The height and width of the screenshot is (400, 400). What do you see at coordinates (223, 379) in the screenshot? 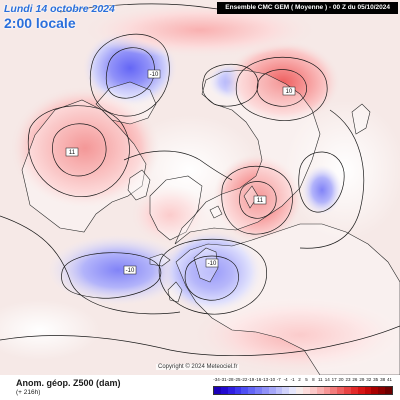
I see `legend-tick-label: -31` at bounding box center [223, 379].